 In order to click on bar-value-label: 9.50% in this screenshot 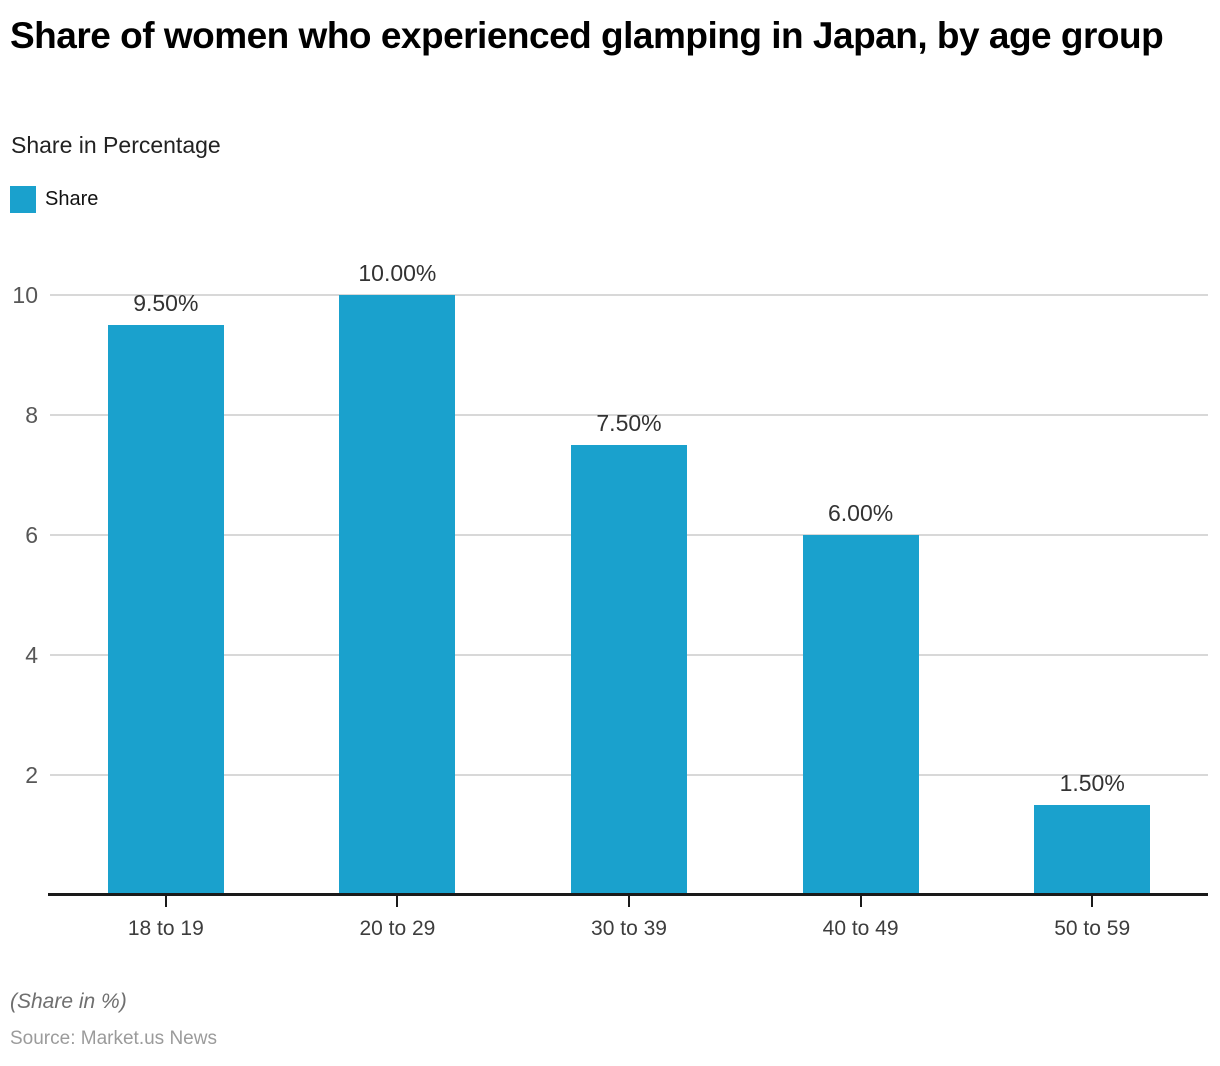, I will do `click(166, 303)`.